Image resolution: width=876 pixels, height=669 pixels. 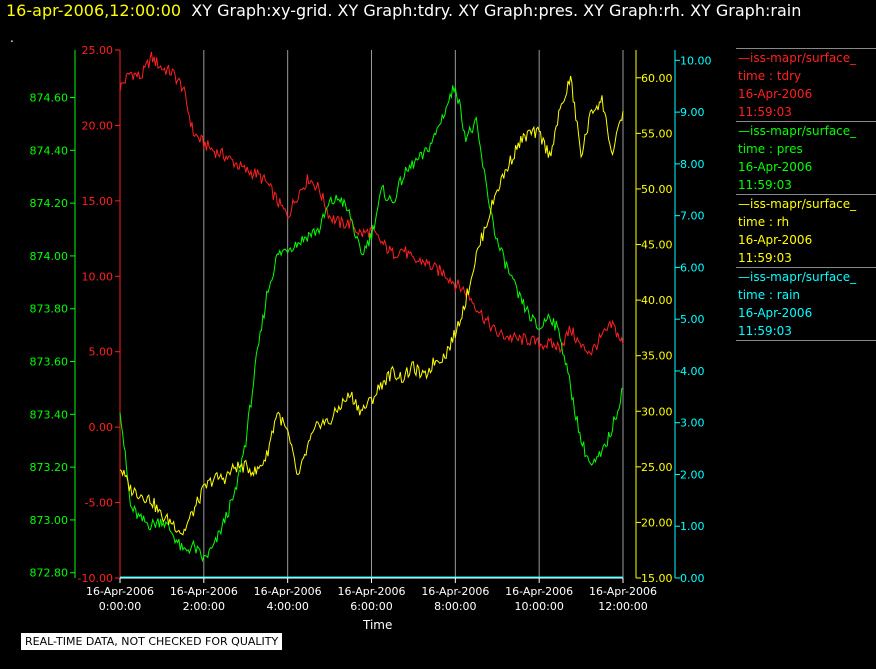 I want to click on x-axis-label: Time, so click(x=378, y=625).